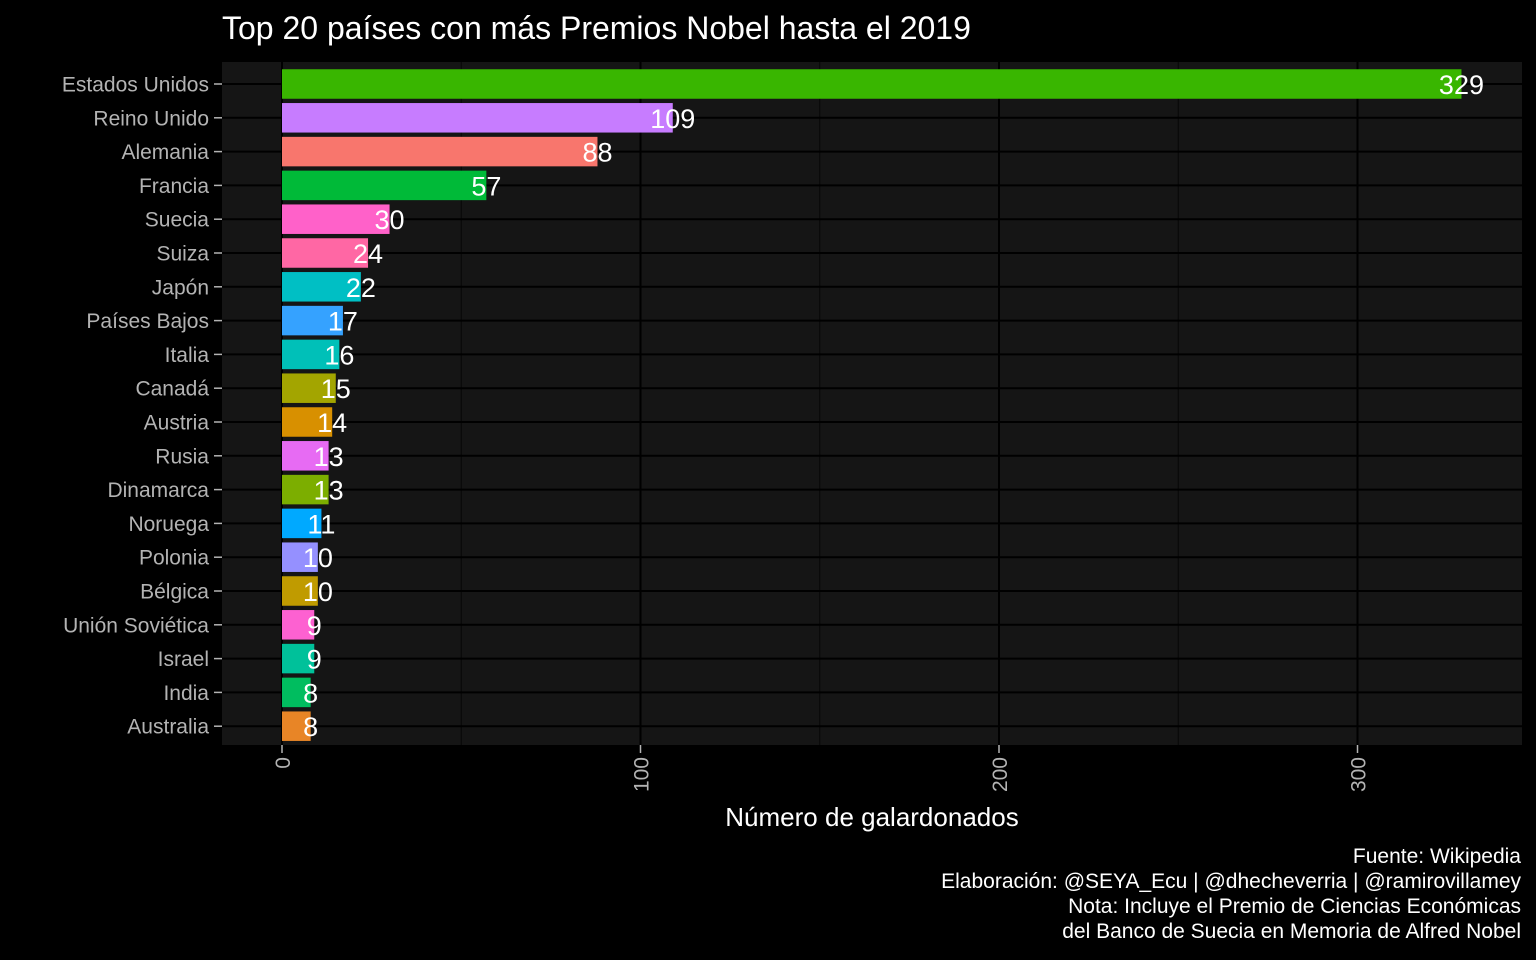  What do you see at coordinates (174, 186) in the screenshot?
I see `y-tick-label: Francia` at bounding box center [174, 186].